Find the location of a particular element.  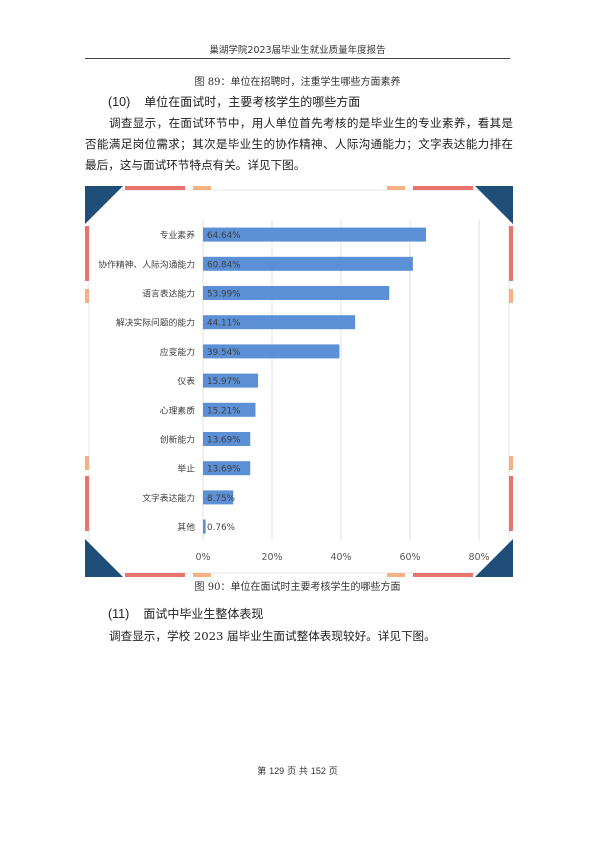

value-label: 53.99% is located at coordinates (224, 295).